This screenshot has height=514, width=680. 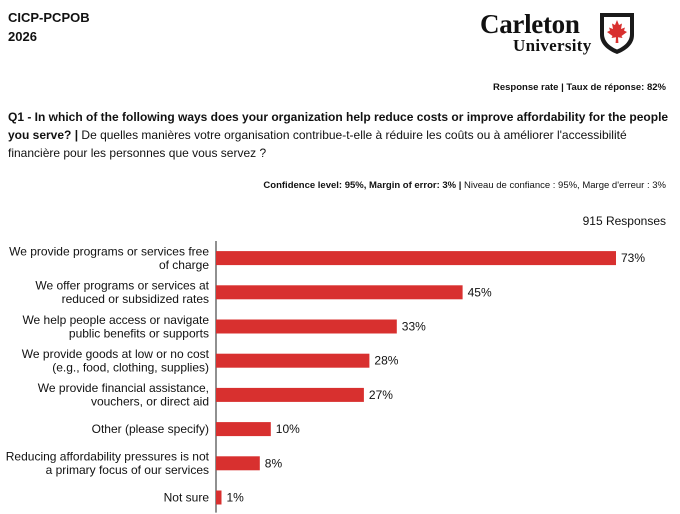 I want to click on survey-header: CICP-PCPOB 2026, so click(x=49, y=27).